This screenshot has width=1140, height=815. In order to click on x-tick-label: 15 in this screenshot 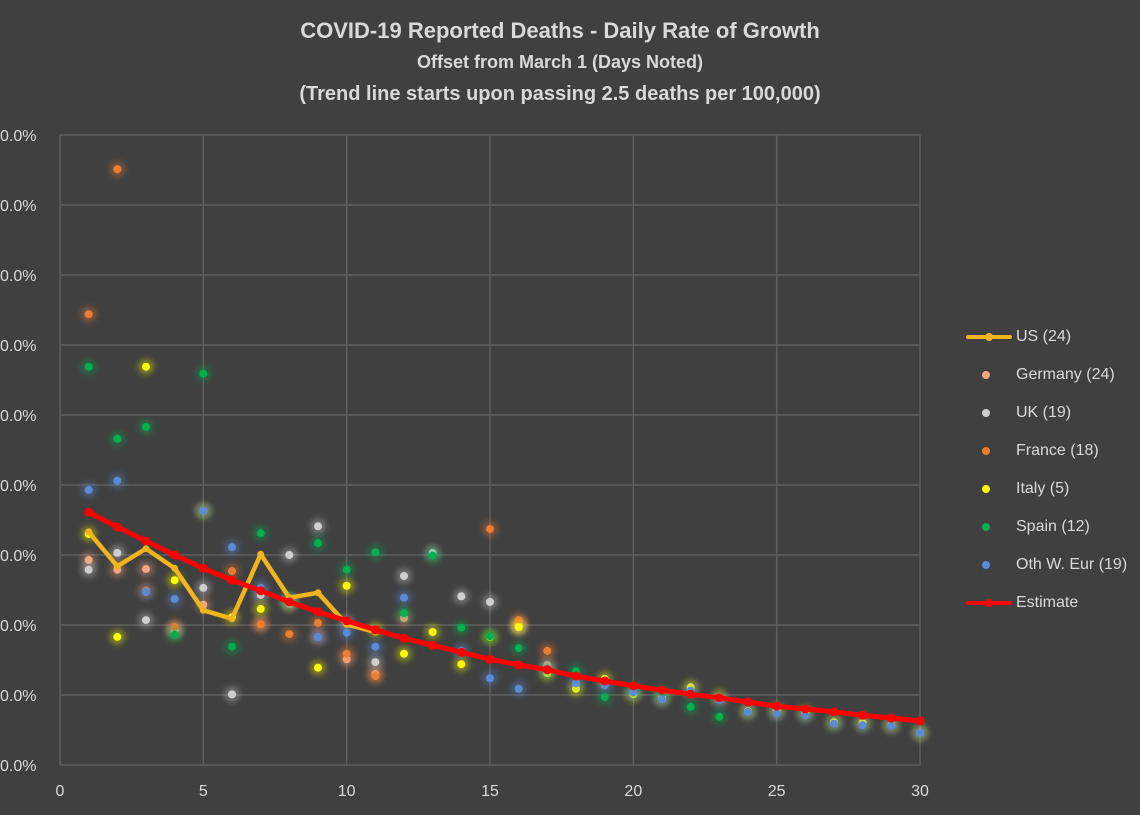, I will do `click(490, 791)`.